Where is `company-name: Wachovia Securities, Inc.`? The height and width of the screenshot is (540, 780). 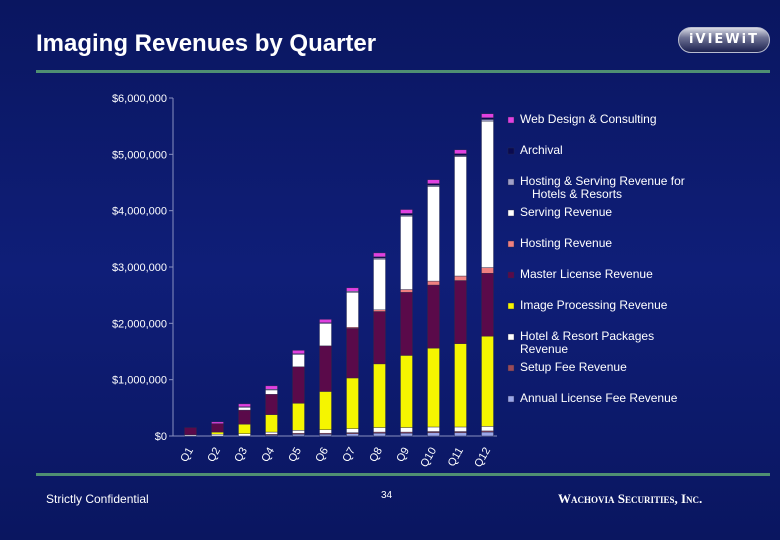
company-name: Wachovia Securities, Inc. is located at coordinates (630, 498).